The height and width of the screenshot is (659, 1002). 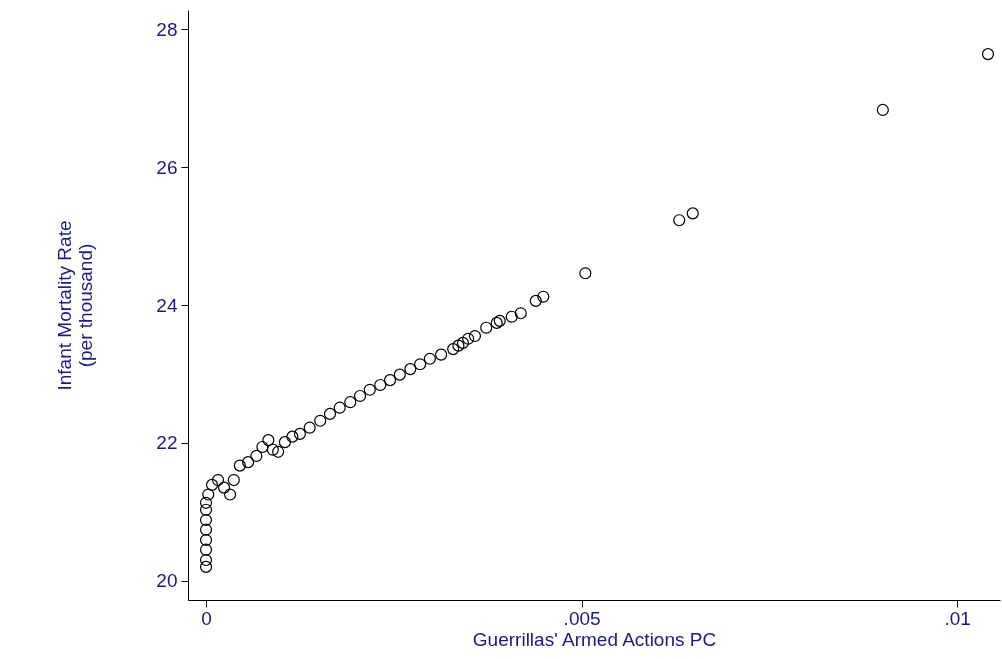 What do you see at coordinates (206, 618) in the screenshot?
I see `x-tick-label: 0` at bounding box center [206, 618].